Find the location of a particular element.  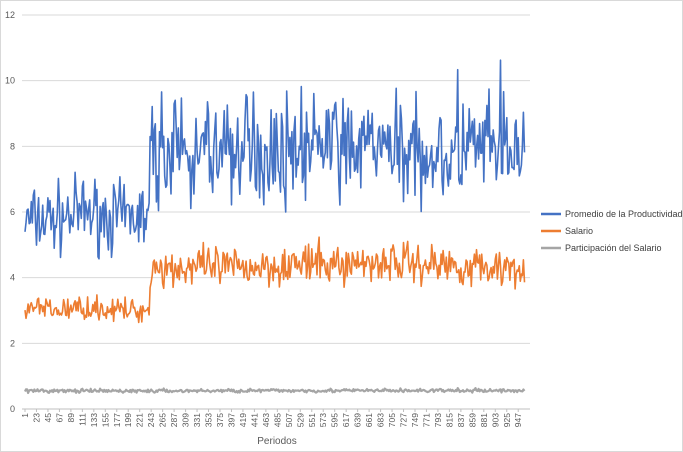

x-tick-label: 221 is located at coordinates (140, 420).